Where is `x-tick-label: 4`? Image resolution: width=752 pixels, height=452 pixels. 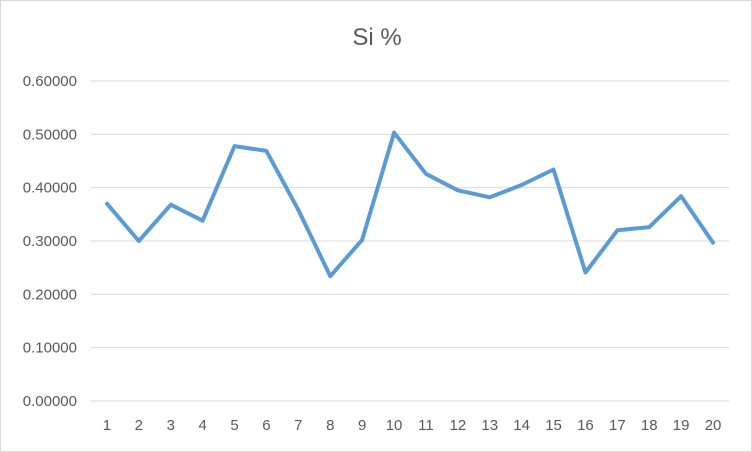 x-tick-label: 4 is located at coordinates (202, 425).